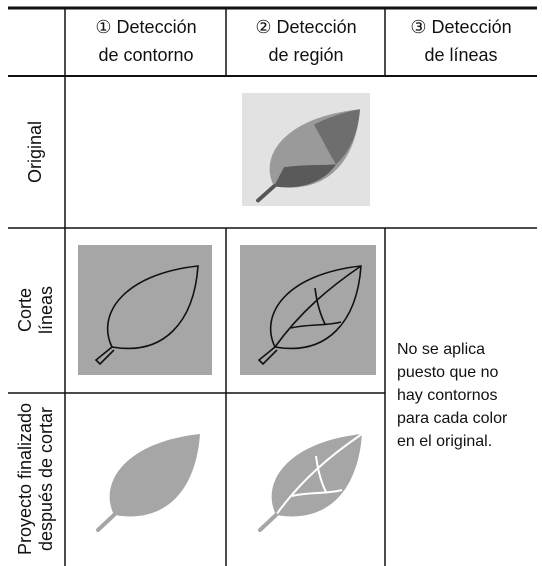 The width and height of the screenshot is (542, 566). Describe the element at coordinates (46, 479) in the screenshot. I see `row-label: después de cortar` at that location.